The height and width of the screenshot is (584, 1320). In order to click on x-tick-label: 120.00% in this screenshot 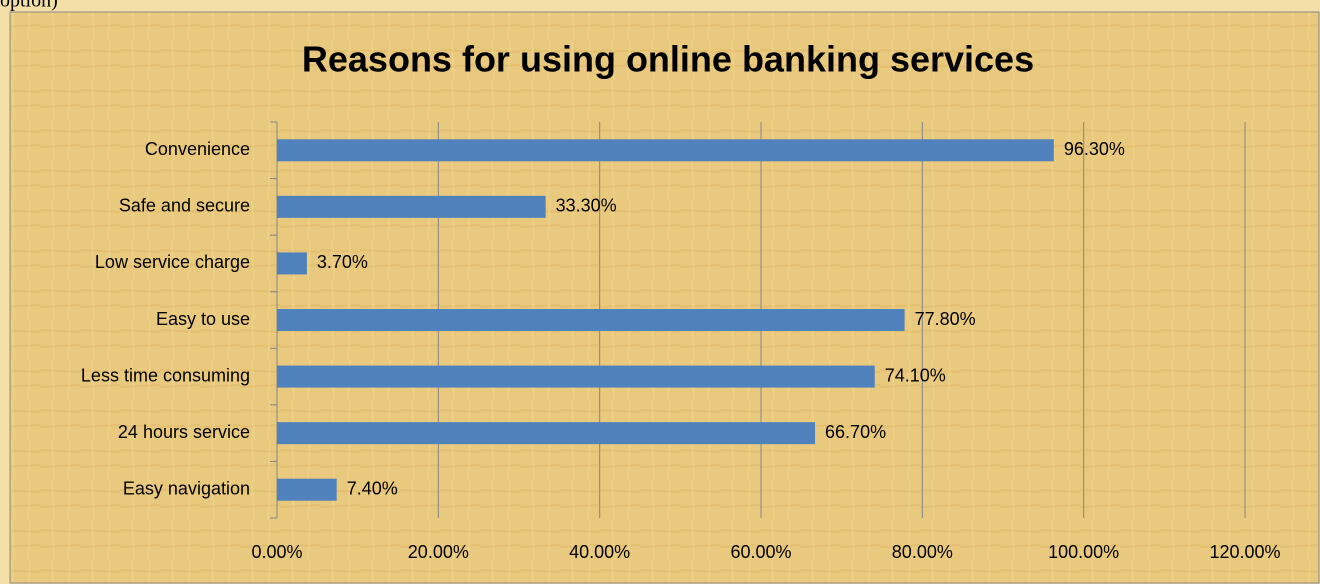, I will do `click(1244, 552)`.